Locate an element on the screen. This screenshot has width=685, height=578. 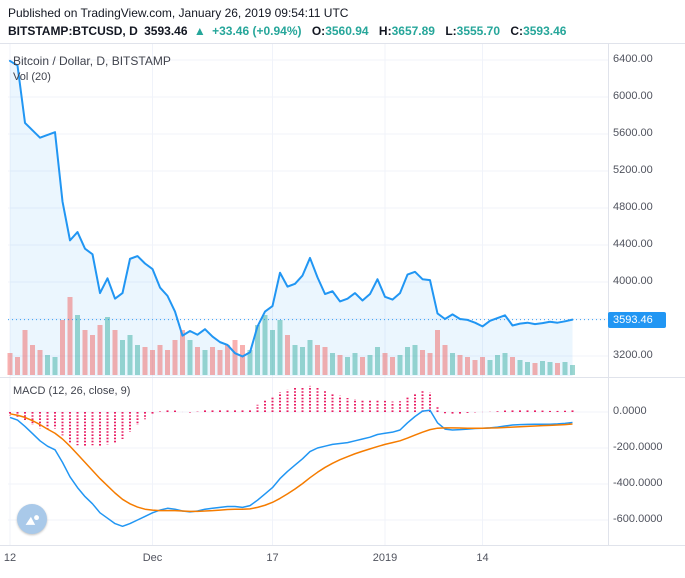
time-axis-label: 2019 is located at coordinates (385, 558).